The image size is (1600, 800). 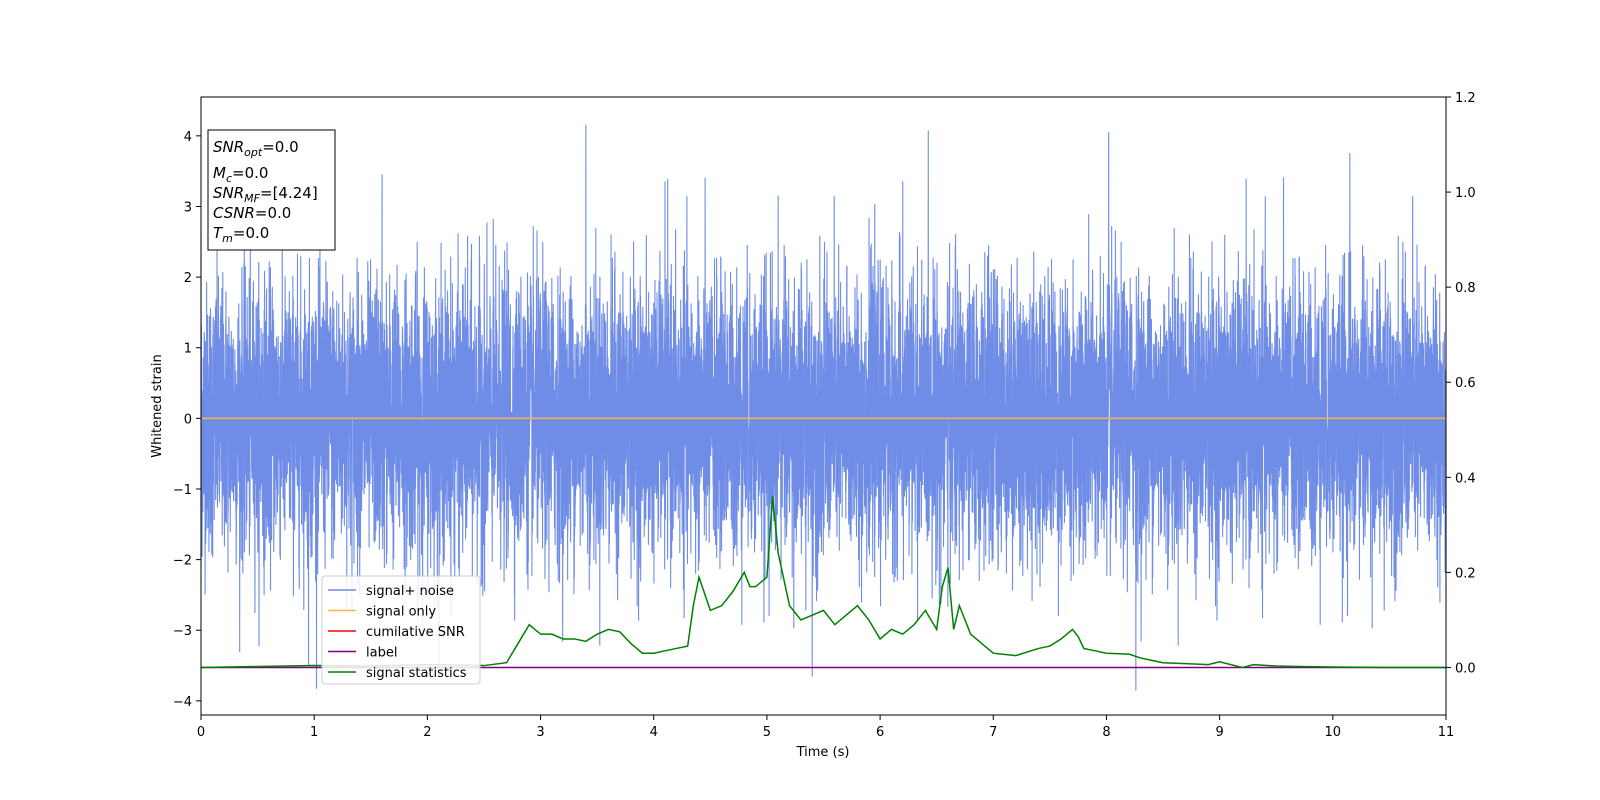 What do you see at coordinates (415, 632) in the screenshot?
I see `legend-label: cumilative SNR` at bounding box center [415, 632].